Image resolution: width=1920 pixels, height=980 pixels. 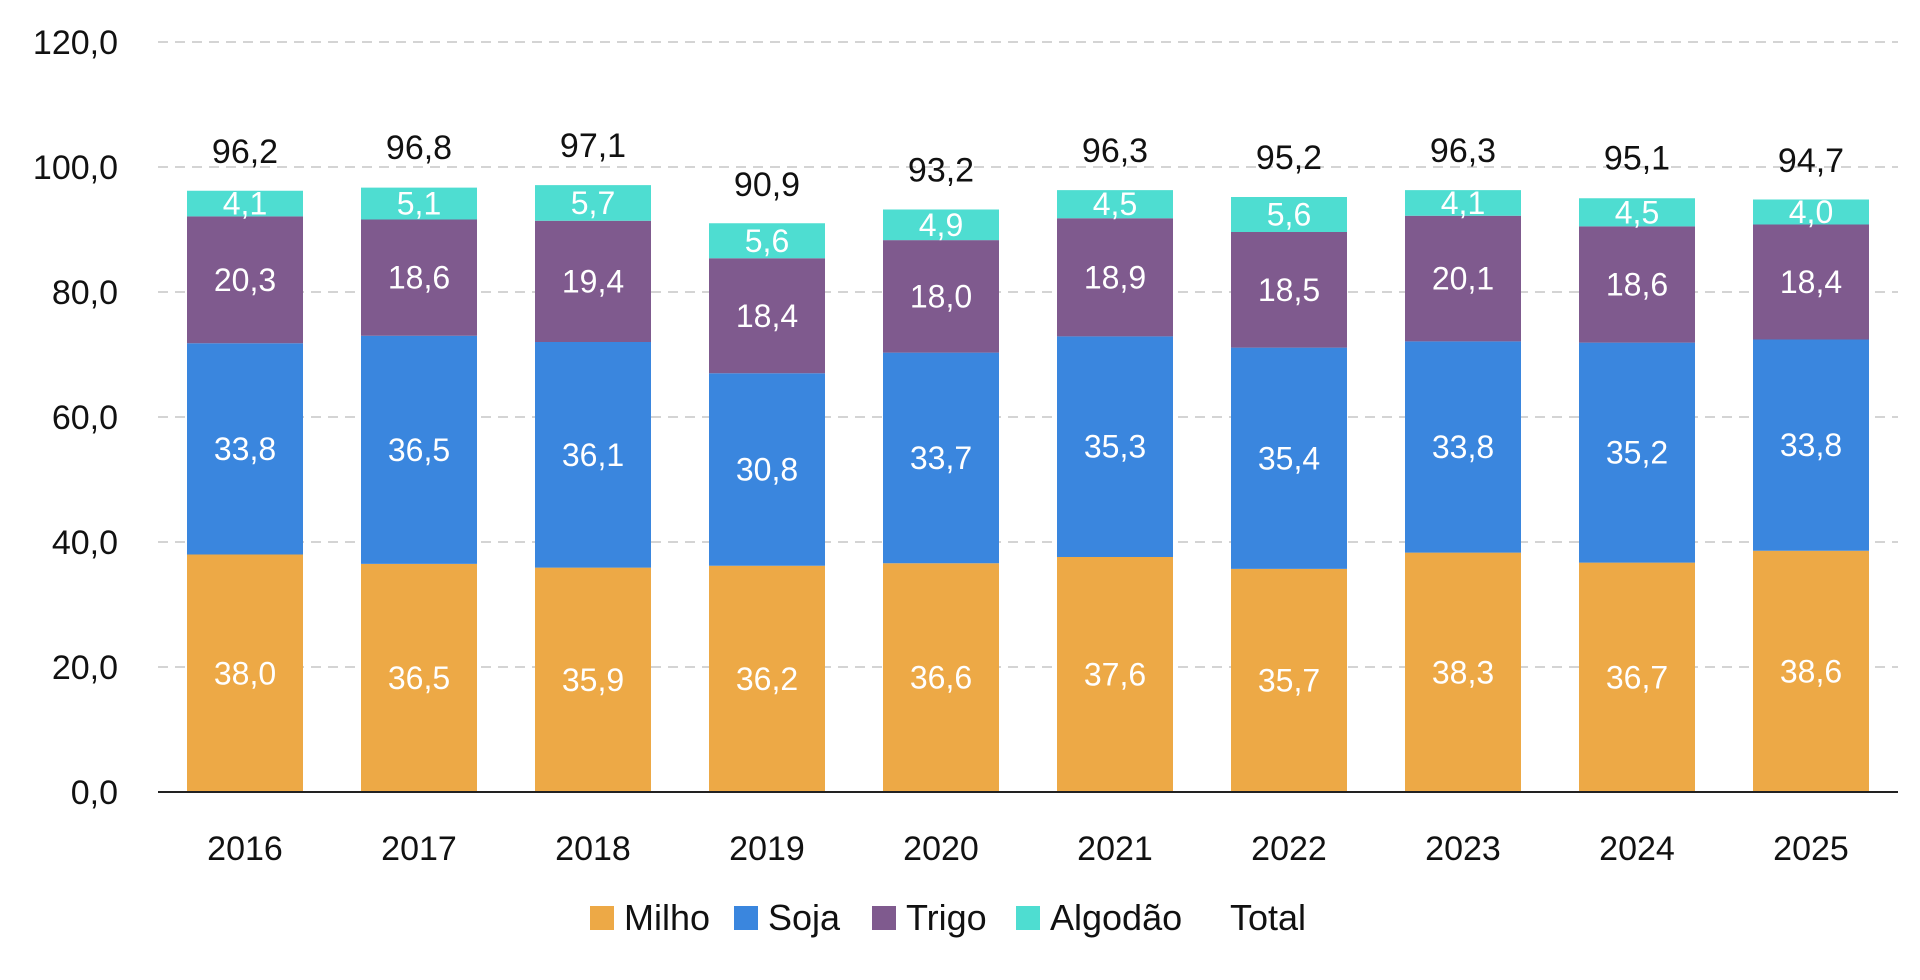 What do you see at coordinates (85, 668) in the screenshot?
I see `y-tick-label: 20,0` at bounding box center [85, 668].